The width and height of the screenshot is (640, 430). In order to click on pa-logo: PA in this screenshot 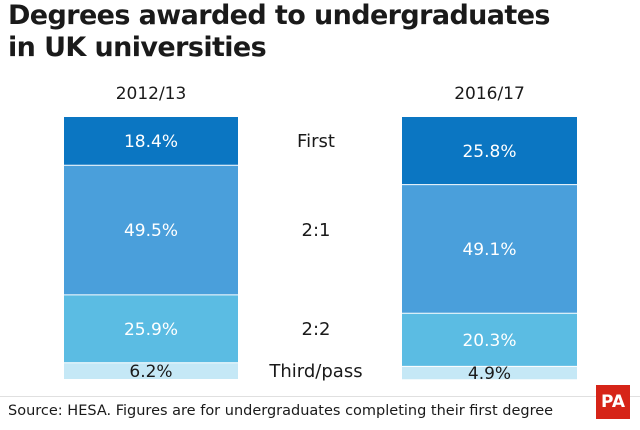, I will do `click(613, 402)`.